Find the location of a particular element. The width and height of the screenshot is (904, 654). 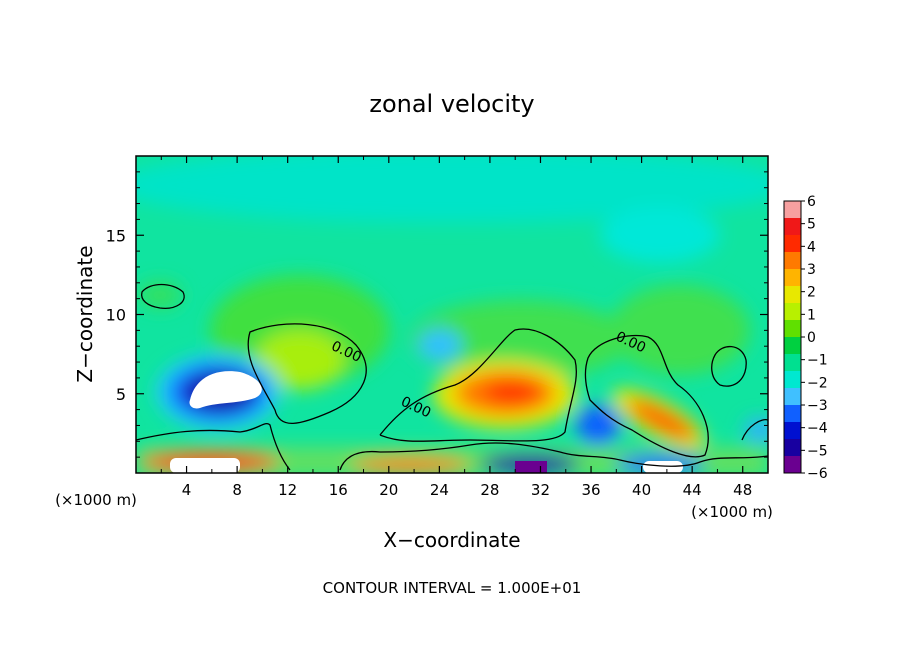

x-tick-label: 28 is located at coordinates (489, 490).